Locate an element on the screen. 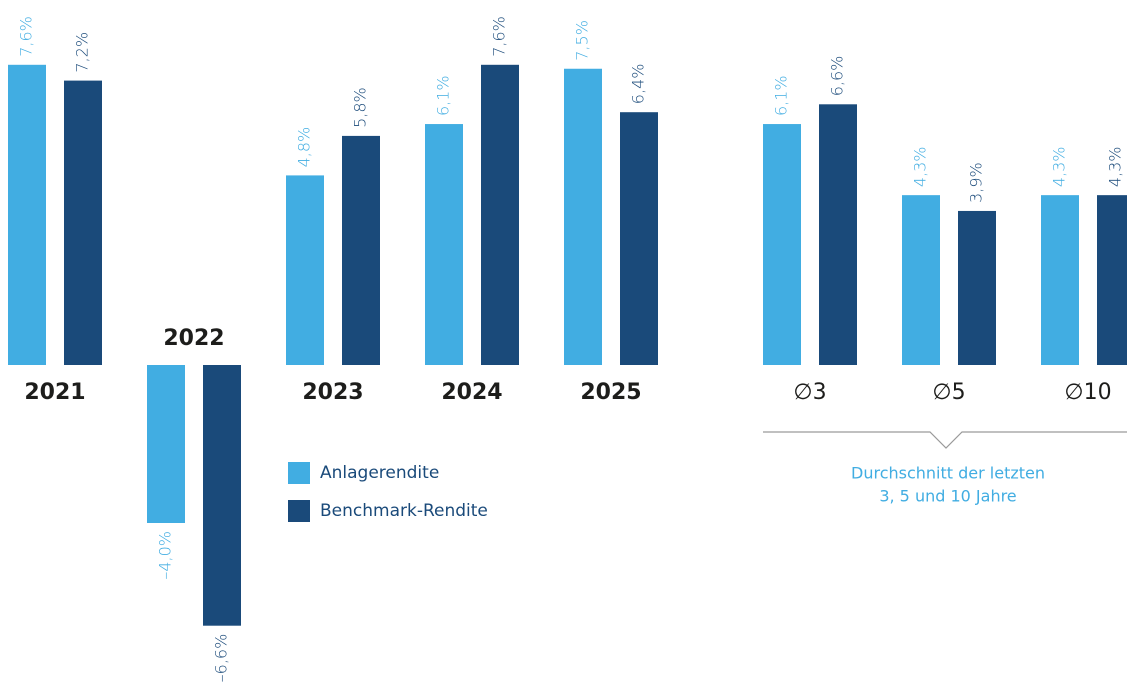 Image resolution: width=1127 pixels, height=698 pixels. legend-label: Benchmark-Rendite is located at coordinates (404, 511).